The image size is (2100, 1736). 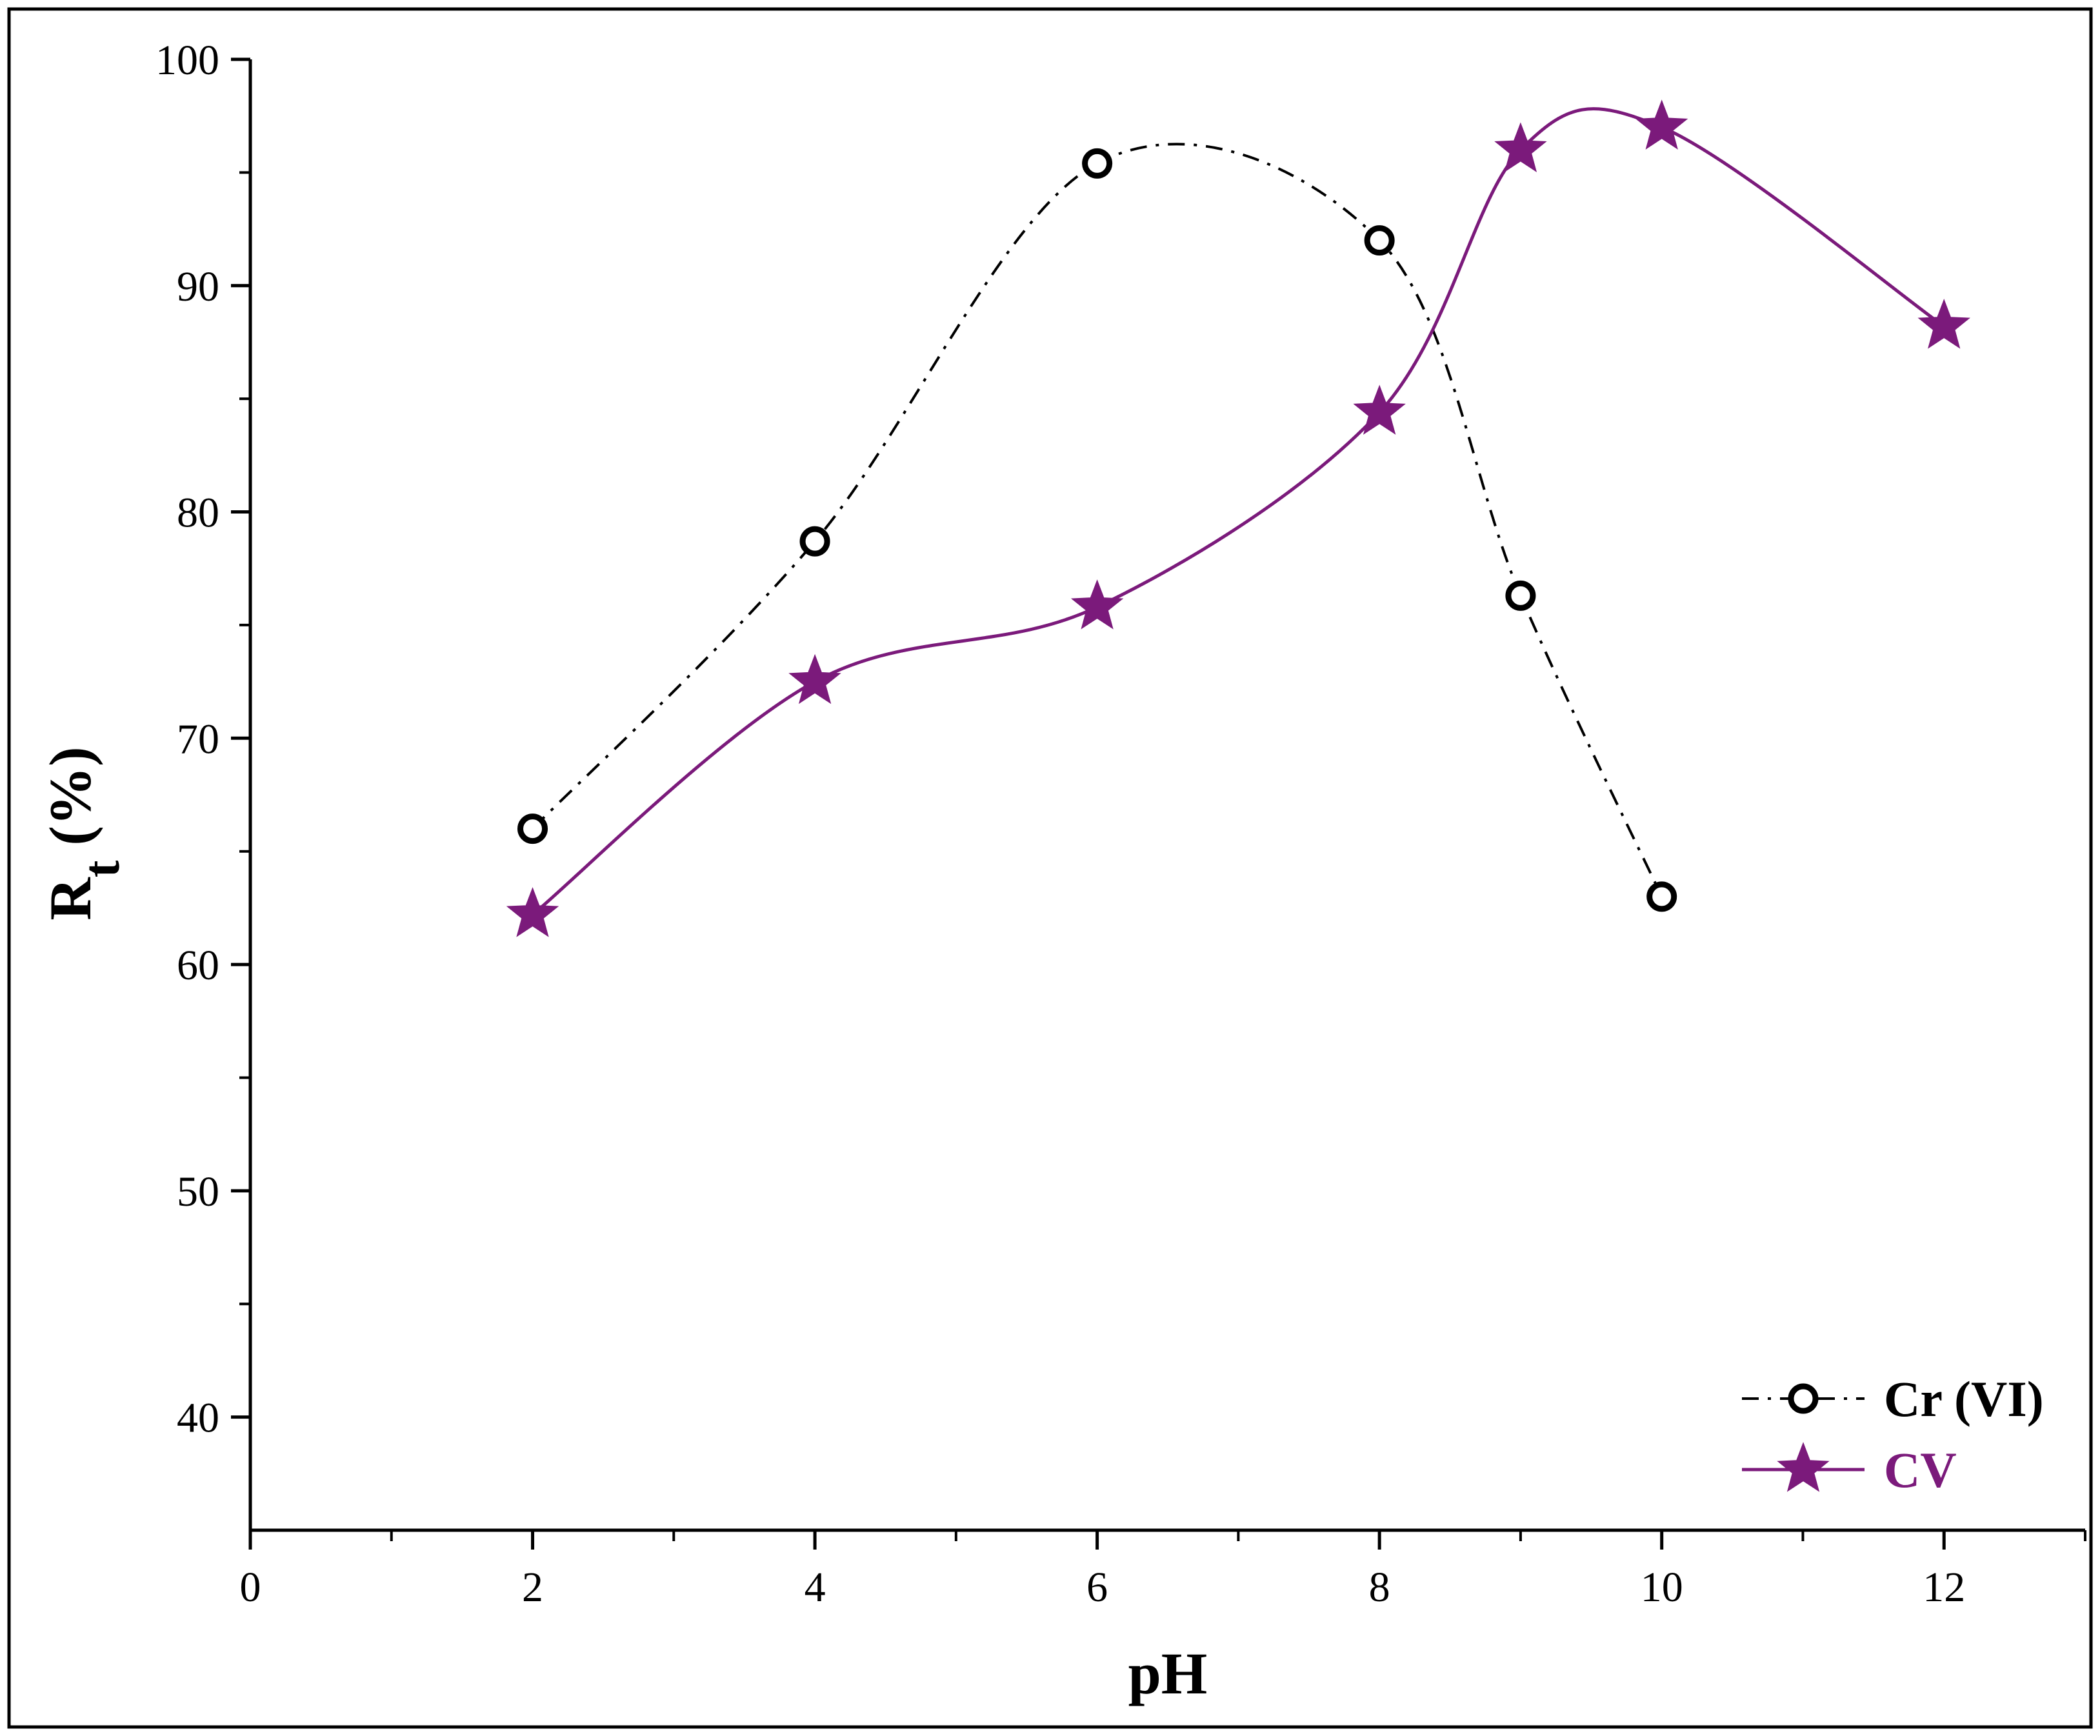 What do you see at coordinates (102, 868) in the screenshot?
I see `y-axis-title-subscript: t` at bounding box center [102, 868].